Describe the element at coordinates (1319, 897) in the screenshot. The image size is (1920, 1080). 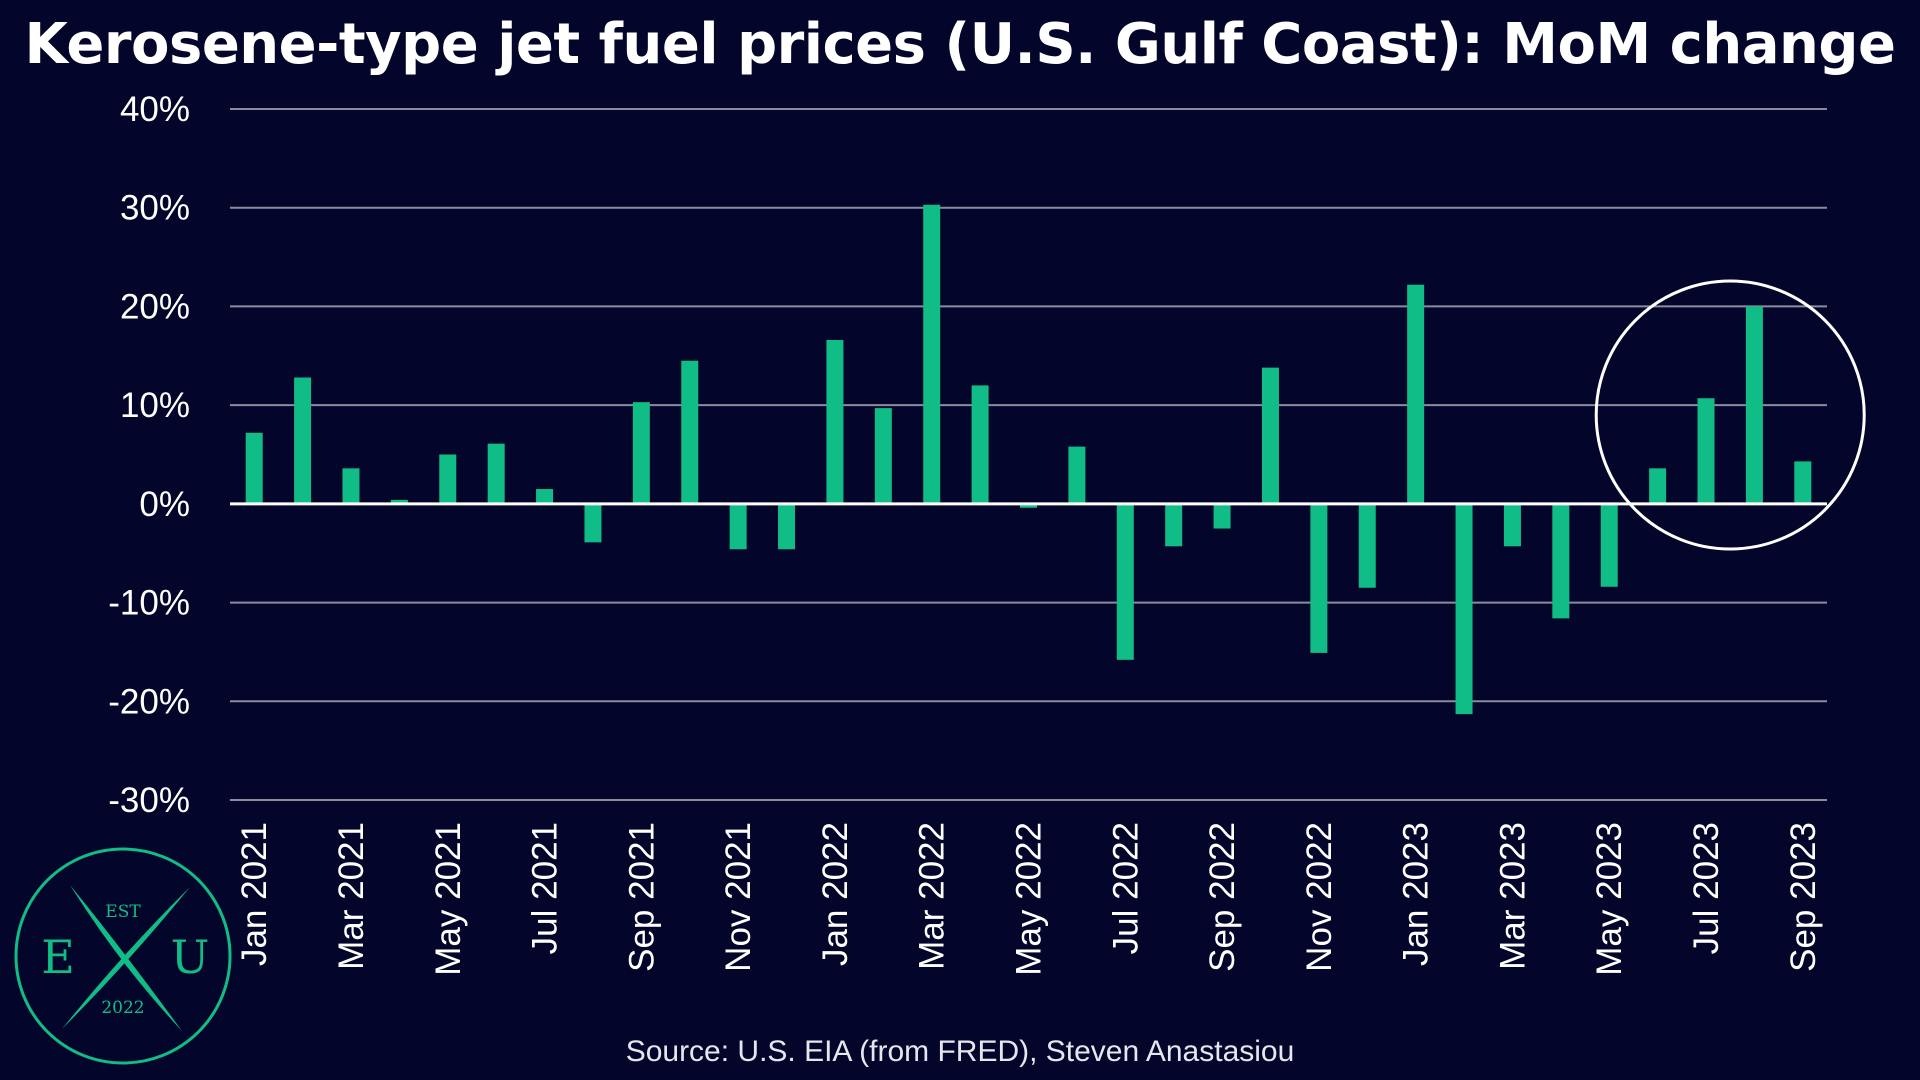
I see `x-tick-label: Nov 2022` at that location.